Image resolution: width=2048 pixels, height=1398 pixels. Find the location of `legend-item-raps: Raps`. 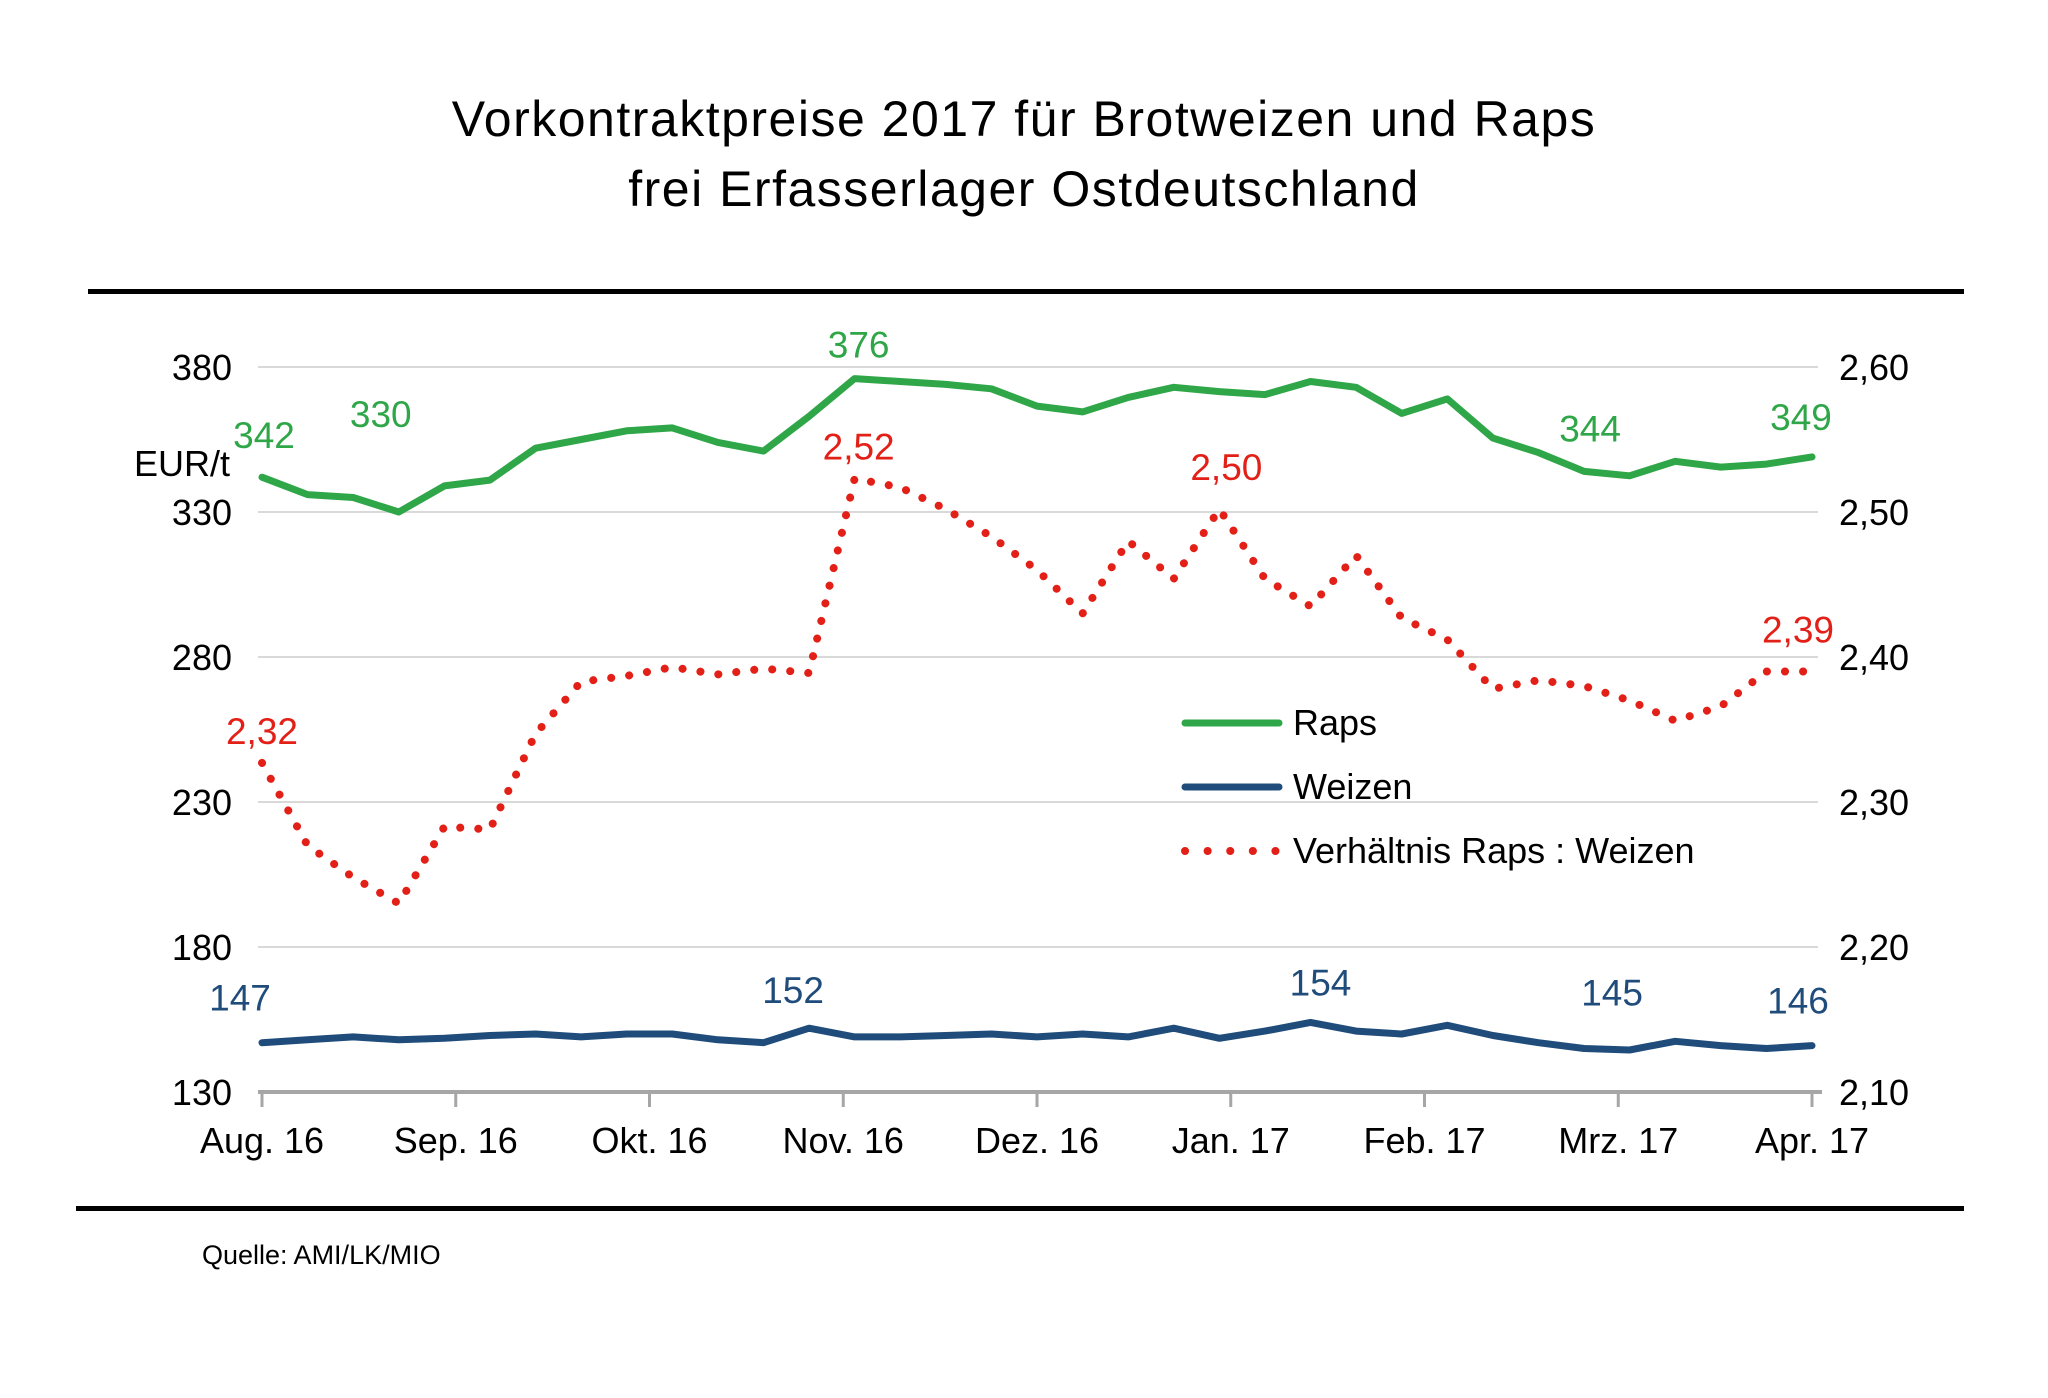

legend-item-raps: Raps is located at coordinates (1278, 723).